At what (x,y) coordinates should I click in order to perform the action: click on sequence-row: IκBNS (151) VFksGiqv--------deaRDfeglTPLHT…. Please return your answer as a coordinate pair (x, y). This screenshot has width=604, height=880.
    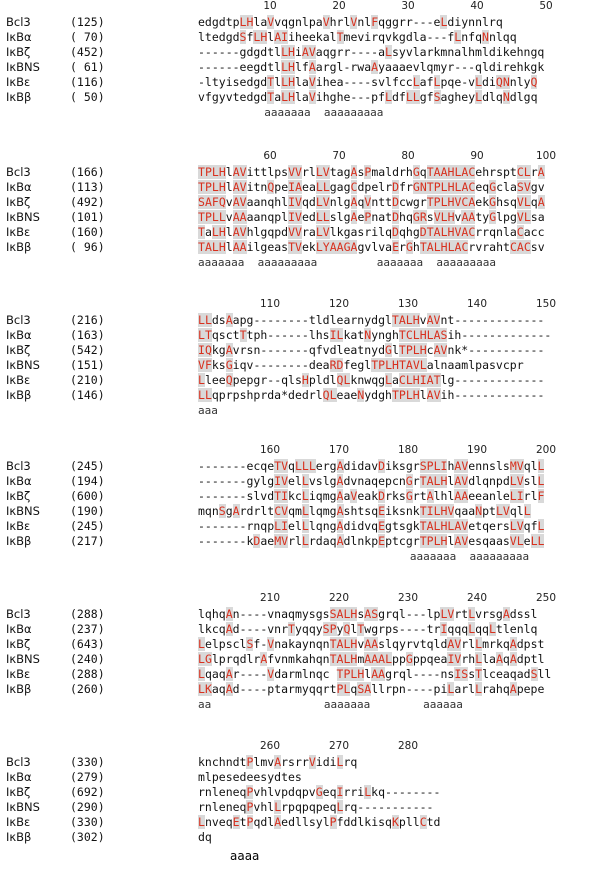
    Looking at the image, I should click on (302, 365).